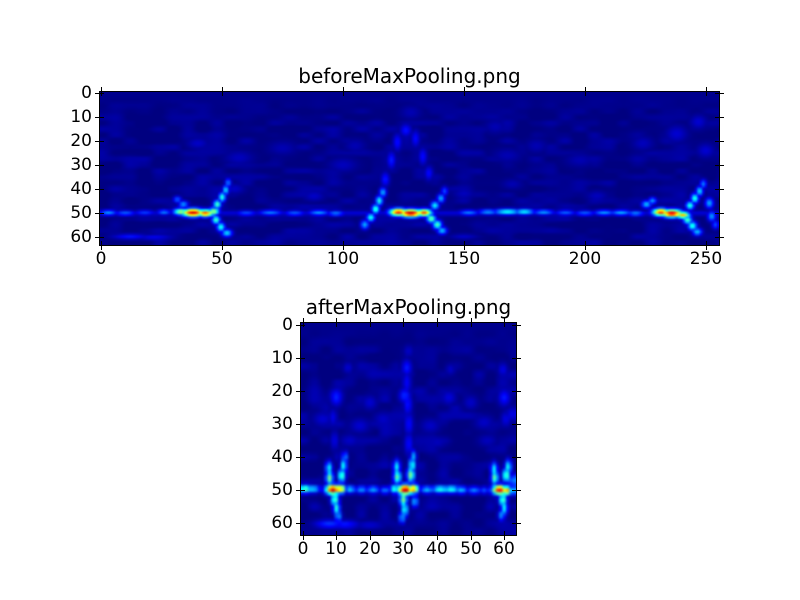 The height and width of the screenshot is (600, 800). I want to click on x-tick-label: 200, so click(585, 259).